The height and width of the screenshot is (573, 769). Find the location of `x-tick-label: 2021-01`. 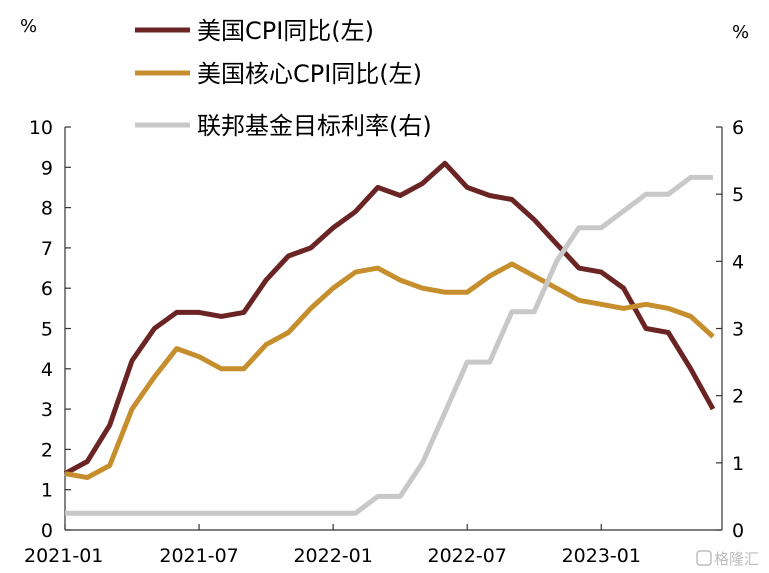

x-tick-label: 2021-01 is located at coordinates (63, 556).